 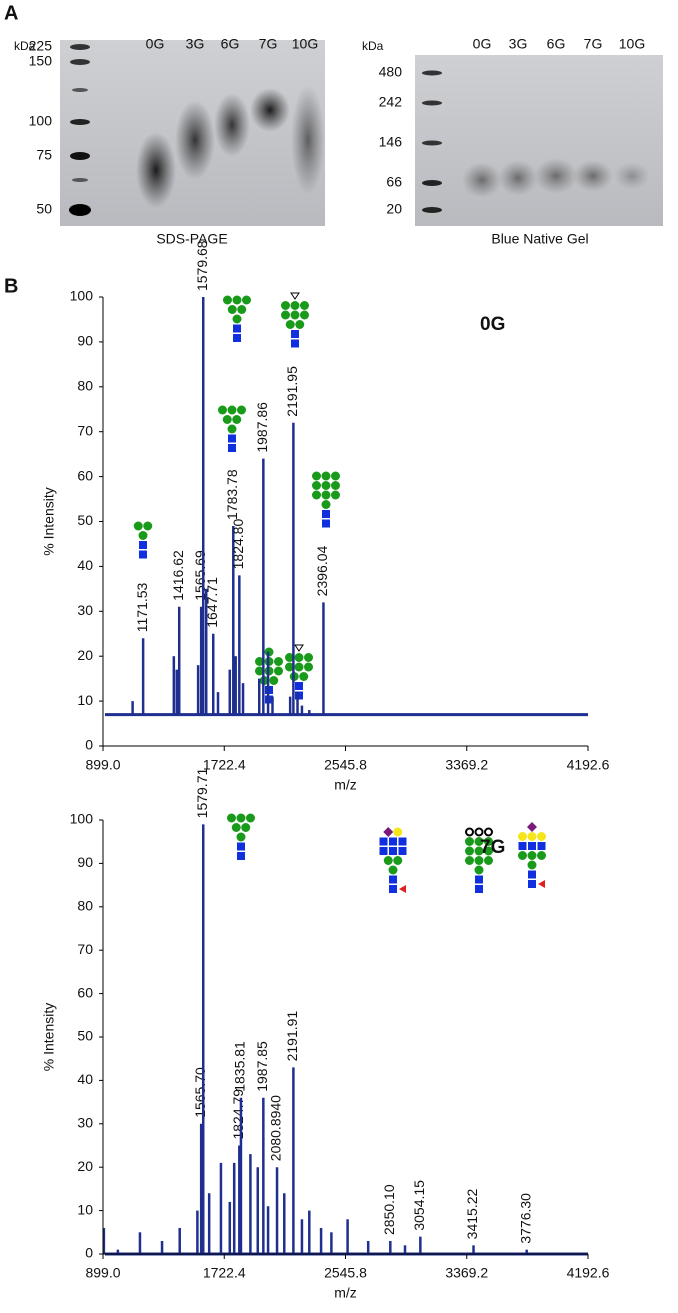 What do you see at coordinates (85, 862) in the screenshot?
I see `y-tick-label: 90` at bounding box center [85, 862].